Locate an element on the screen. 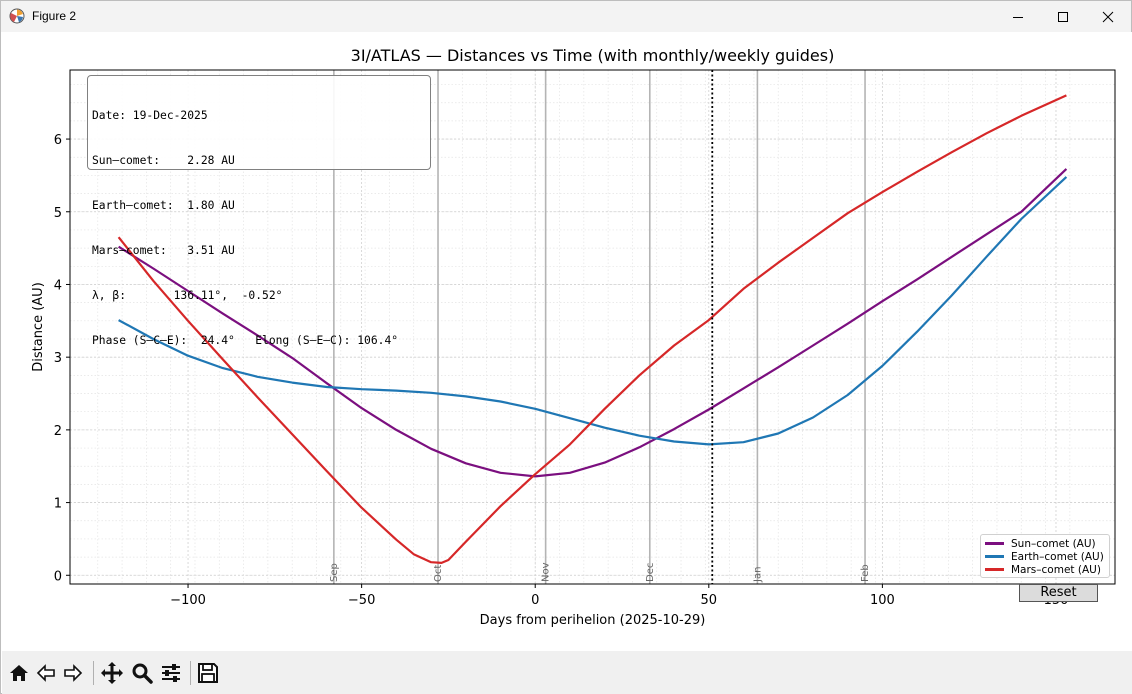 The width and height of the screenshot is (1132, 694). window-title: Figure 2 is located at coordinates (54, 16).